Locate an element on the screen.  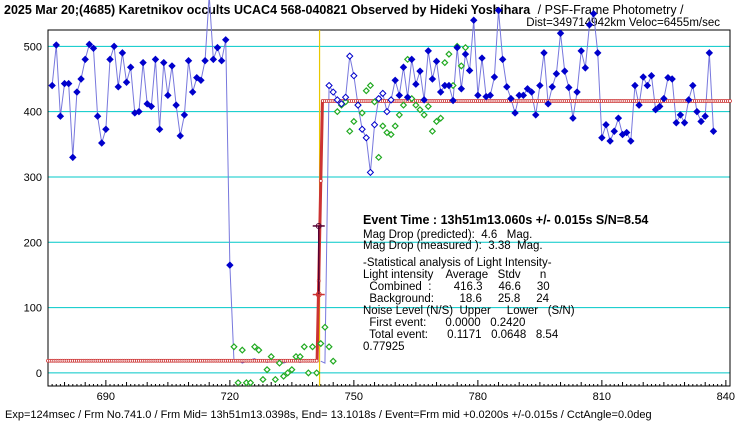
x-tick-label-840: 840 is located at coordinates (726, 397).